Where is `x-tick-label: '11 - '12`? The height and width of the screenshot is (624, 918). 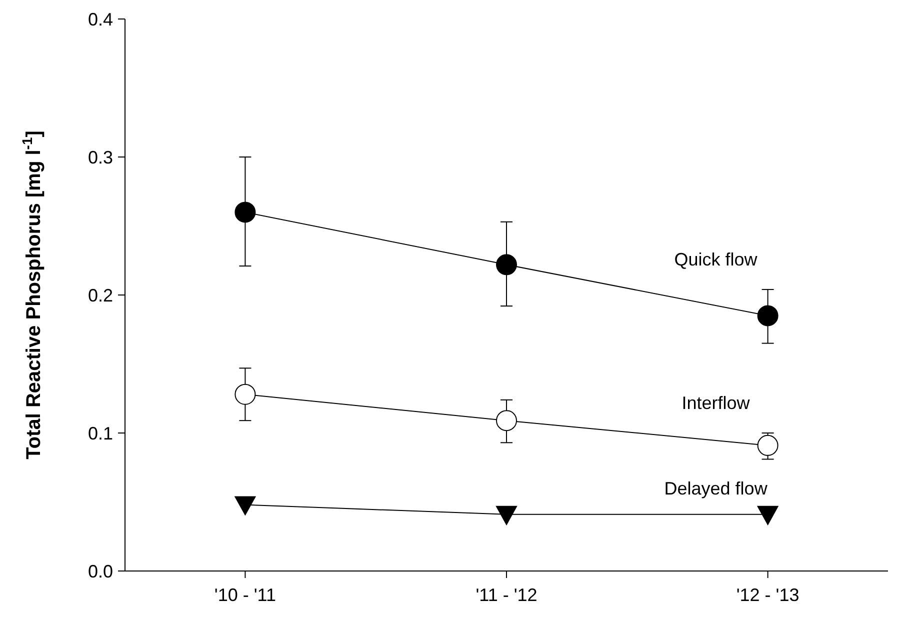
x-tick-label: '11 - '12 is located at coordinates (507, 595).